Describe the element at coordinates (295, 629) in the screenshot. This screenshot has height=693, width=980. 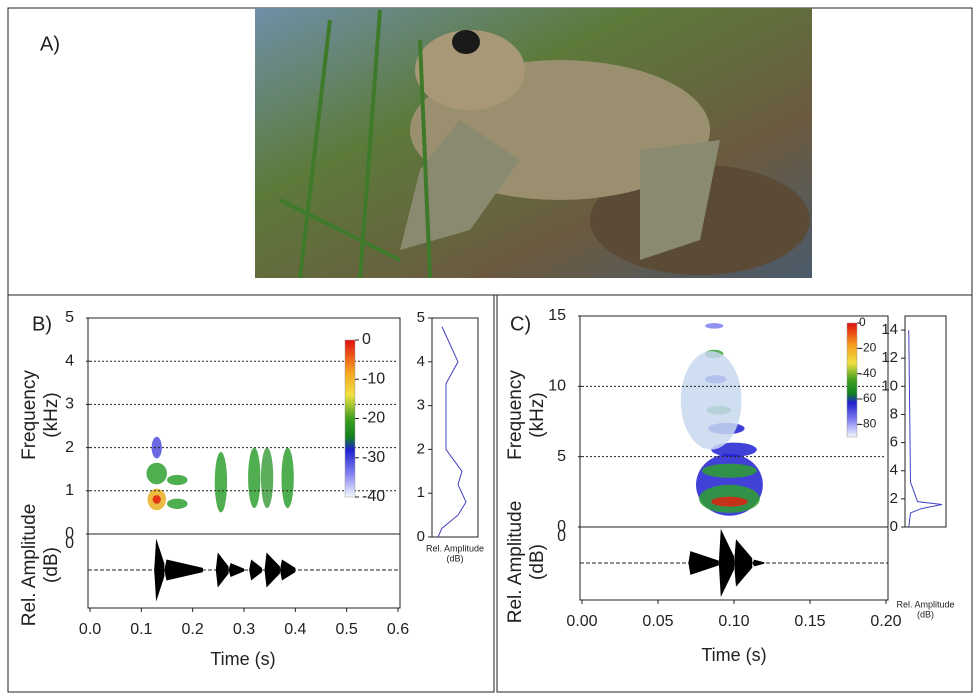
I see `x-tick-label: 0.4` at that location.